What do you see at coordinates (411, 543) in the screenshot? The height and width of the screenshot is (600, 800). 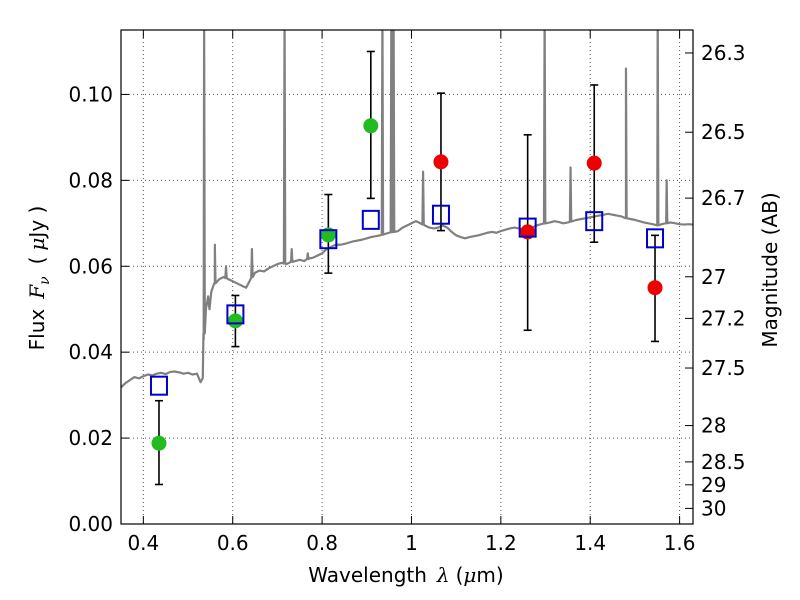 I see `x-tick-label: 1` at bounding box center [411, 543].